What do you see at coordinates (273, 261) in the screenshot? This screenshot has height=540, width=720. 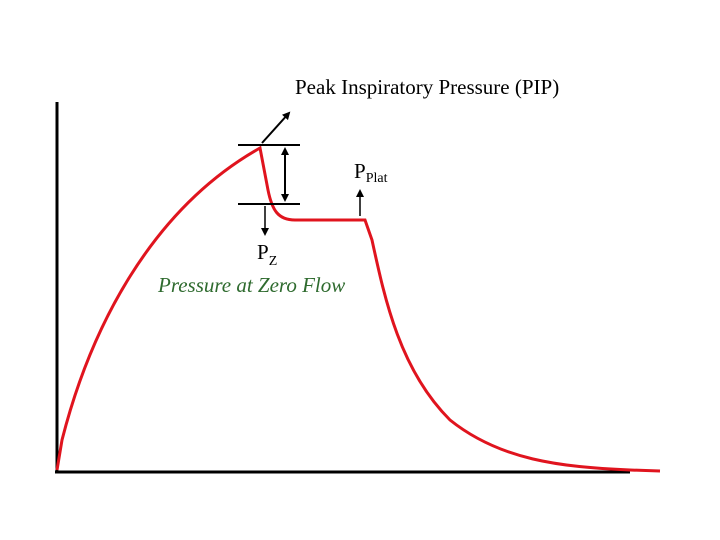 I see `pz-sub: Z` at bounding box center [273, 261].